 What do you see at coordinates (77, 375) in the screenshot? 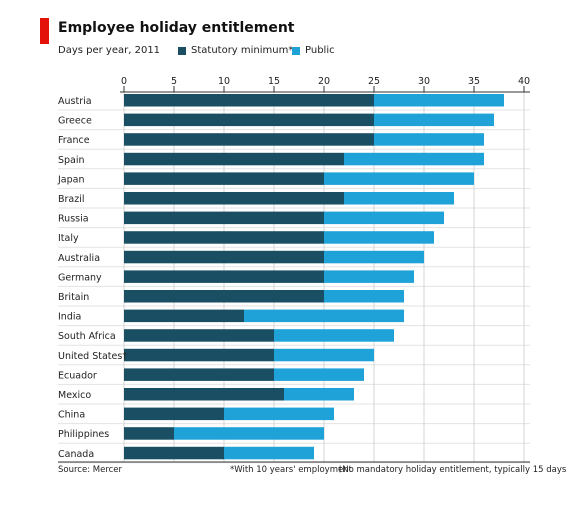
I see `category-label: Ecuador` at bounding box center [77, 375].